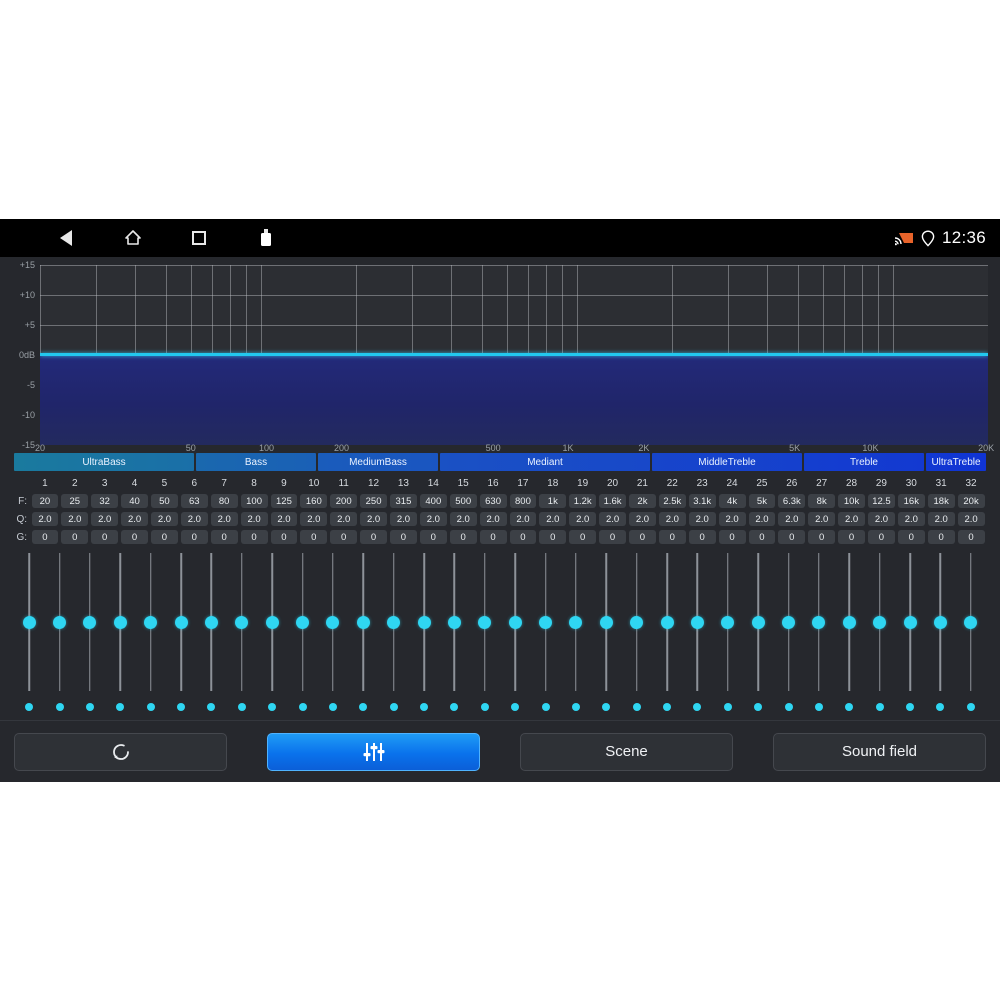 This screenshot has width=1000, height=1000. I want to click on back-icon, so click(66, 238).